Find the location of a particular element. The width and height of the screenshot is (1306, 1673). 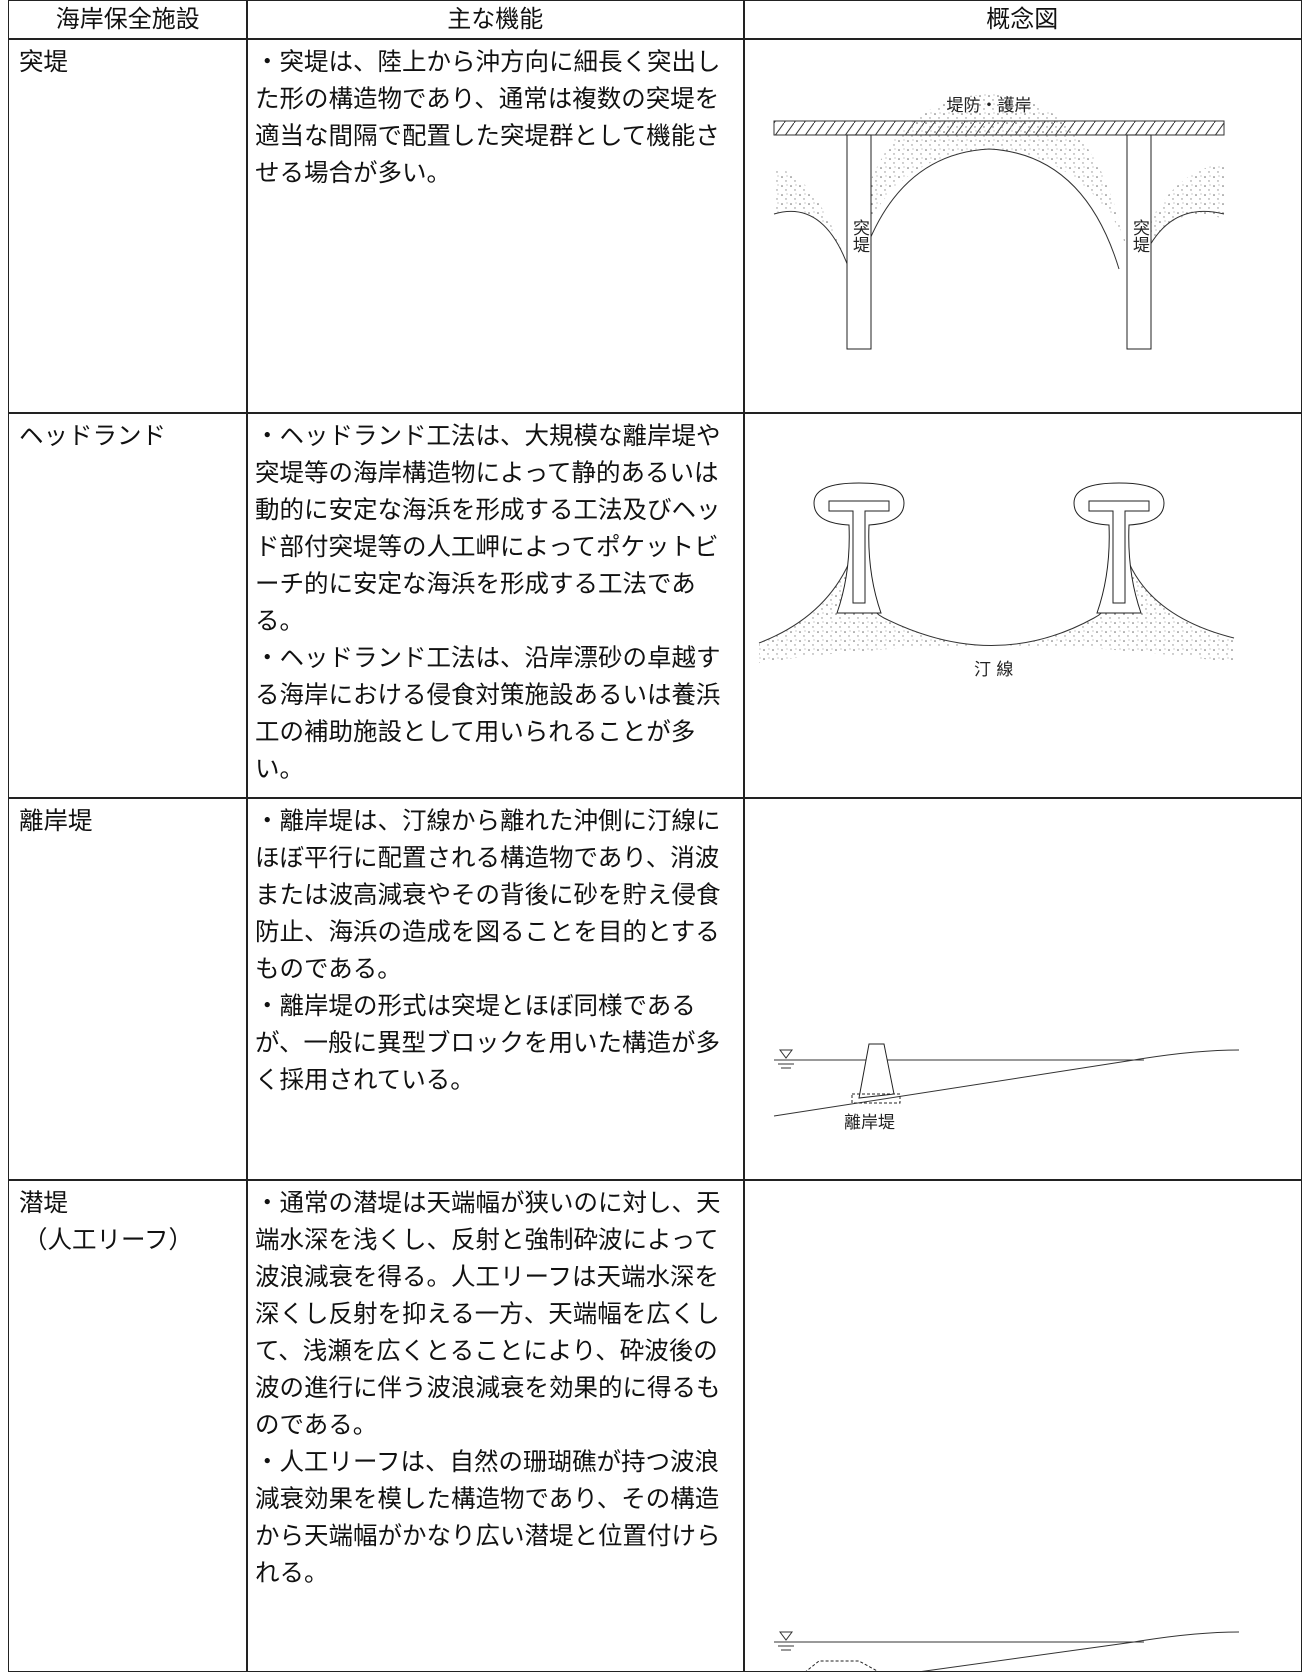

concept-diagram: 汀 線 is located at coordinates (1022, 605).